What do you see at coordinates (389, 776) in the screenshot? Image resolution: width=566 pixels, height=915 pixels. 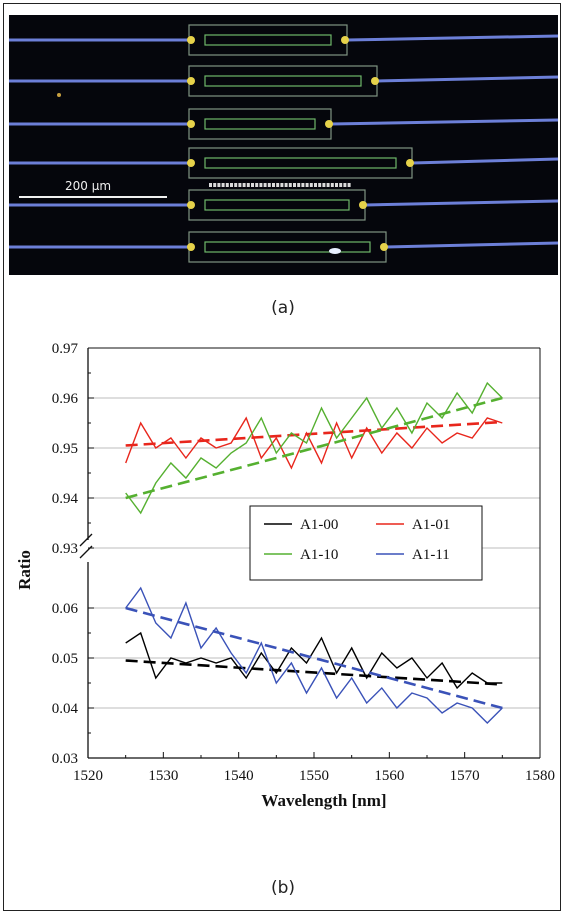 I see `x-tick-label: 1560` at bounding box center [389, 776].